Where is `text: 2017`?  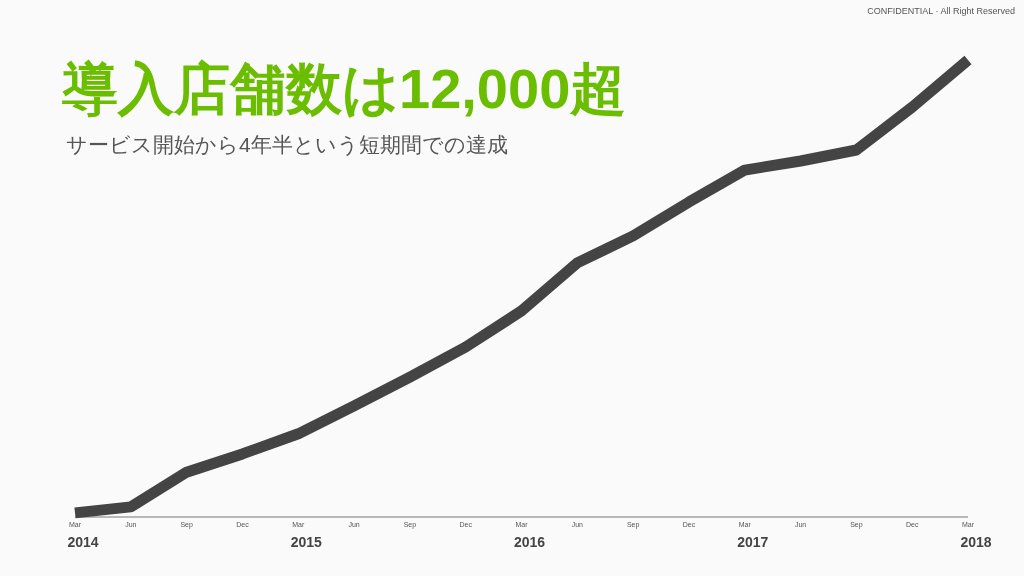 text: 2017 is located at coordinates (753, 542).